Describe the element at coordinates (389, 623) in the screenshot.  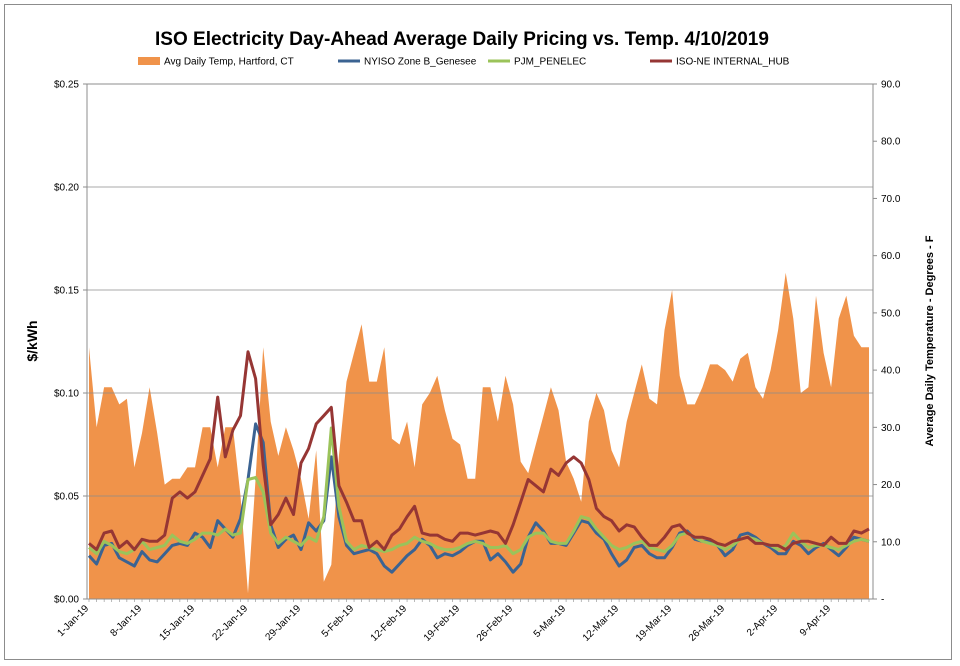
I see `x-tick-label: 12-Feb-19` at that location.